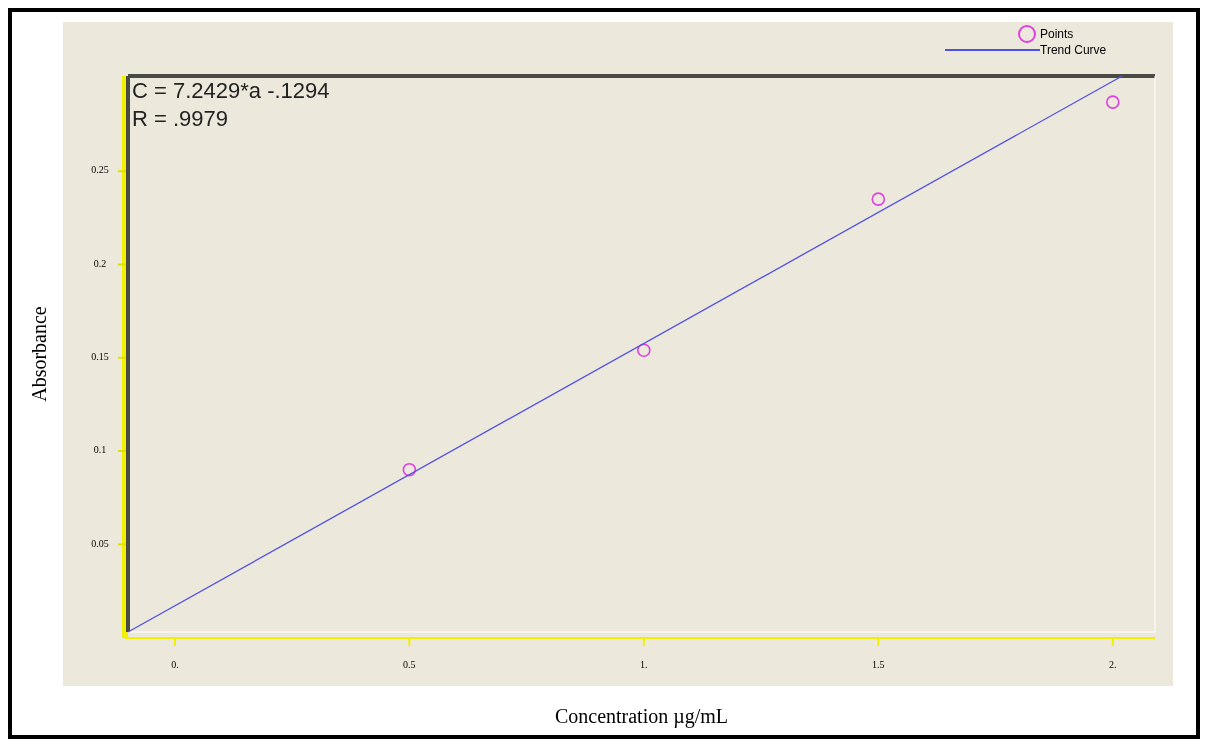  Describe the element at coordinates (100, 543) in the screenshot. I see `y-tick-label: 0.05` at that location.